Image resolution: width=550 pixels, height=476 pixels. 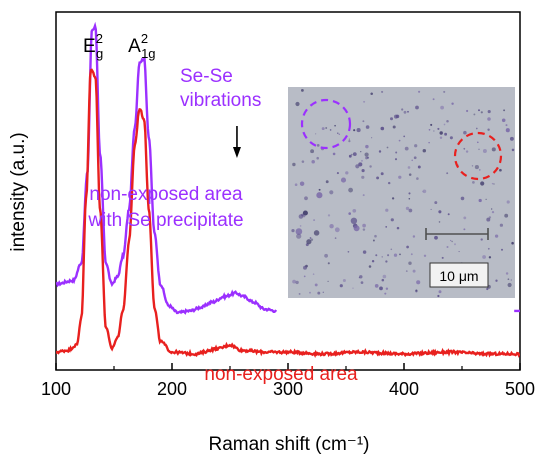 I want to click on scale-bar-label-box, so click(x=459, y=275).